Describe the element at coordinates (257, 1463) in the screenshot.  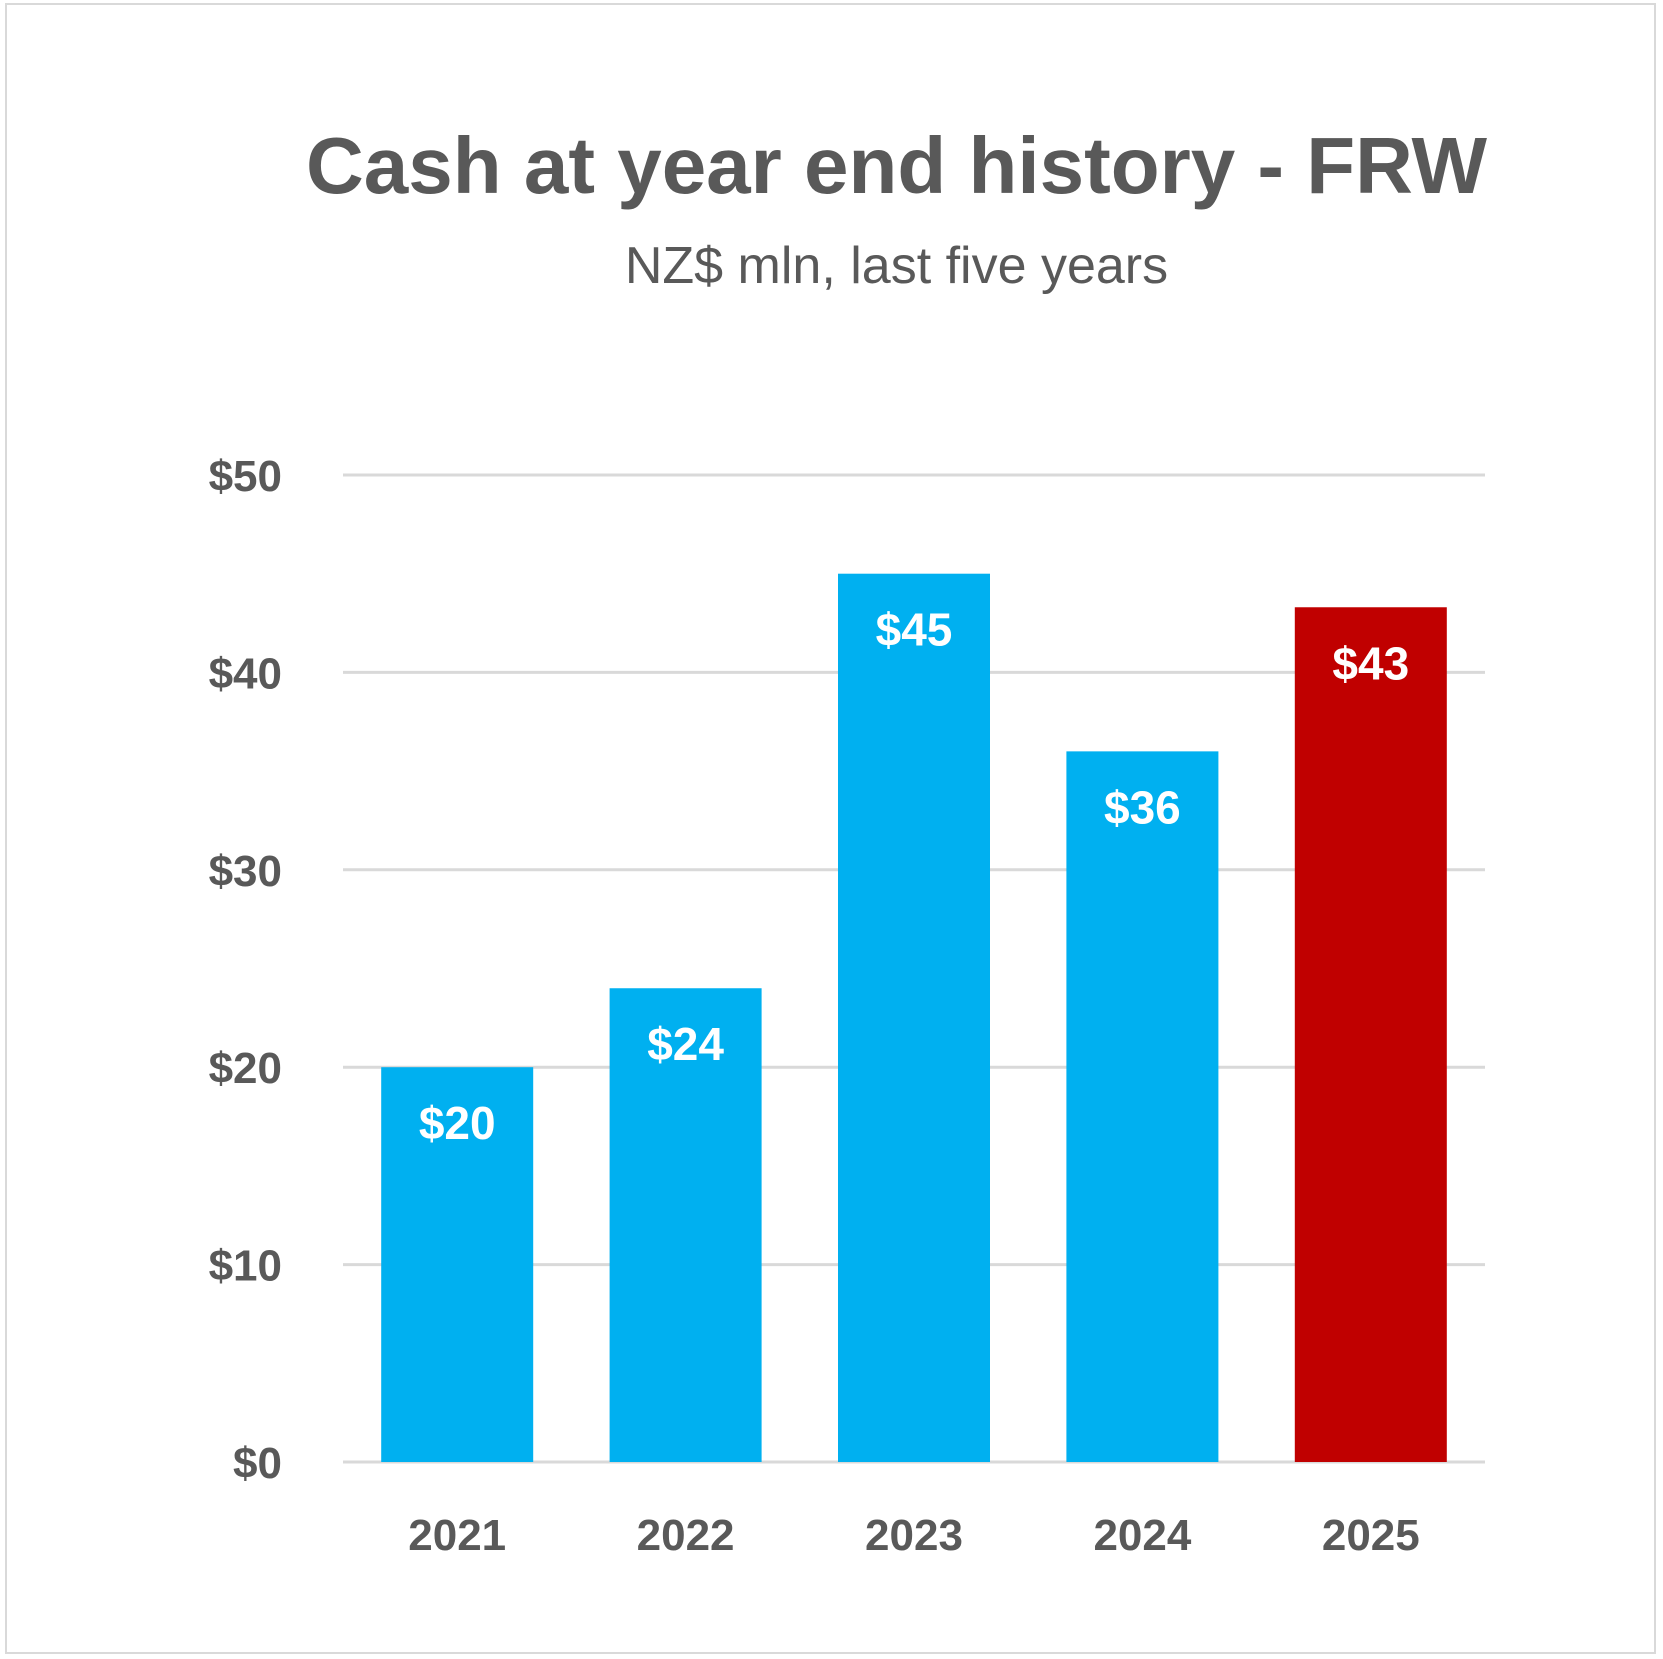
I see `y-tick-label: $0` at that location.